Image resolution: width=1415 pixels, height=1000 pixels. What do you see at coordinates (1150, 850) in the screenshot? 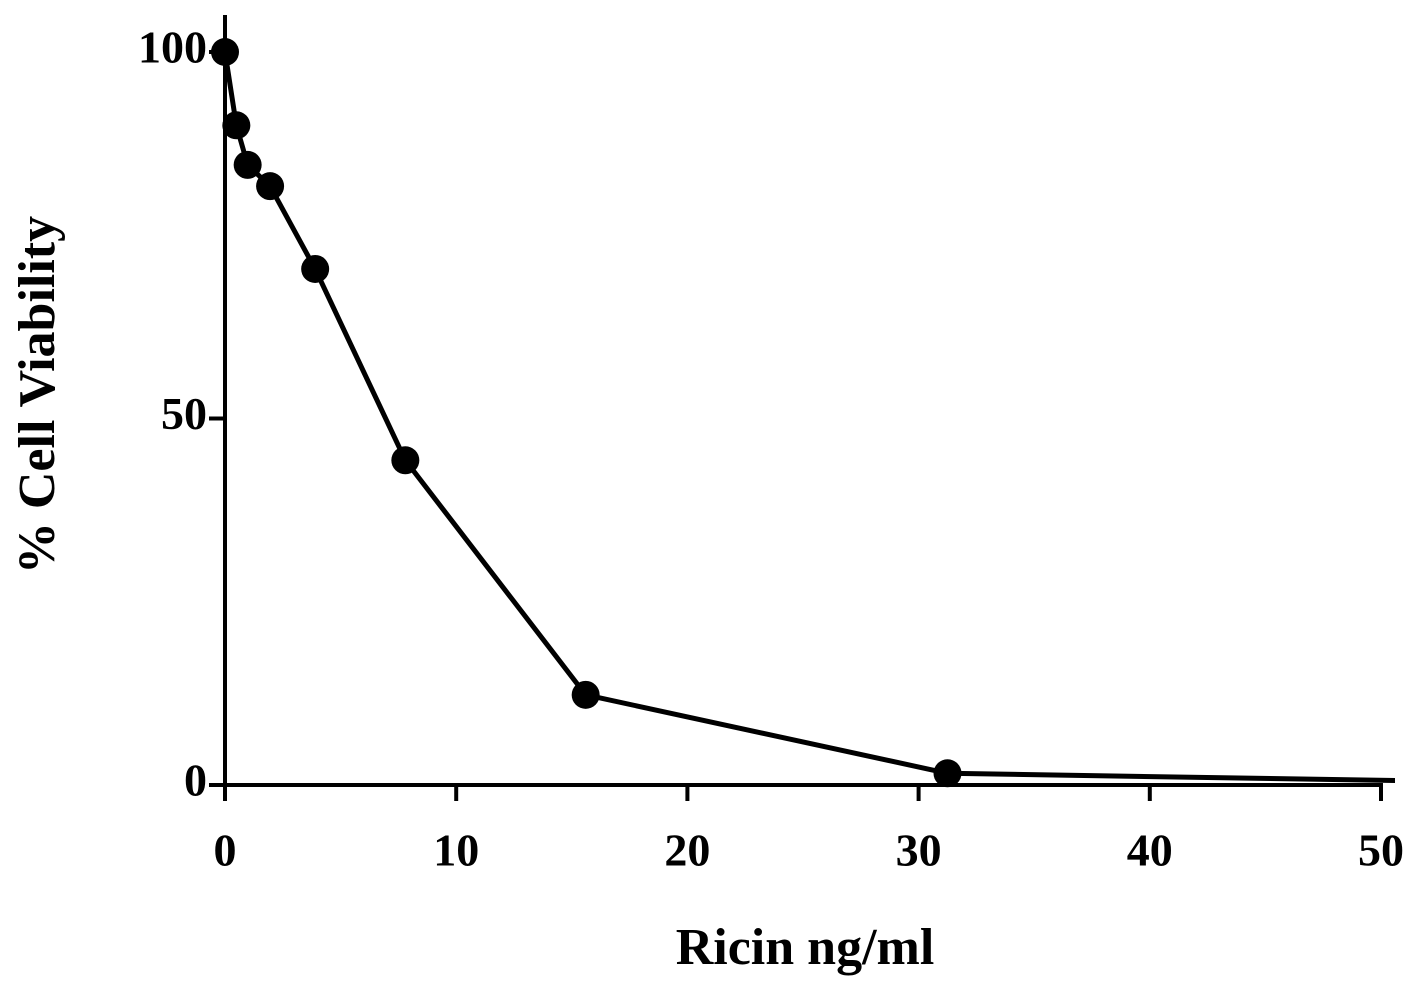
I see `x-tick-label: 40` at bounding box center [1150, 850].